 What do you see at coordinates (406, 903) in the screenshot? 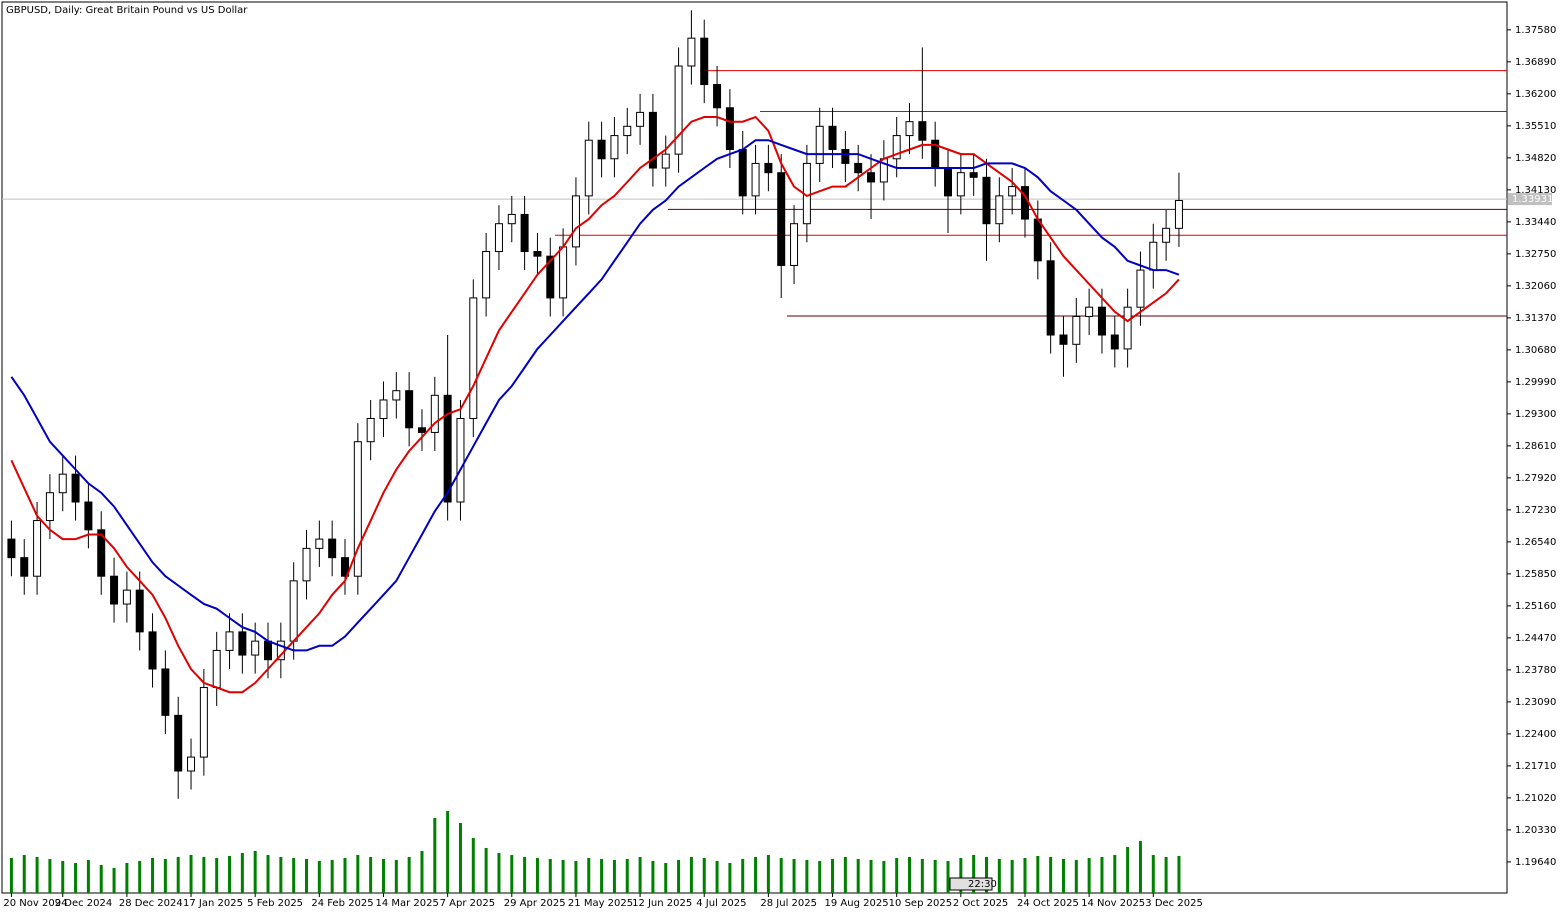
I see `x-tick-label: 14 Mar 2025` at bounding box center [406, 903].